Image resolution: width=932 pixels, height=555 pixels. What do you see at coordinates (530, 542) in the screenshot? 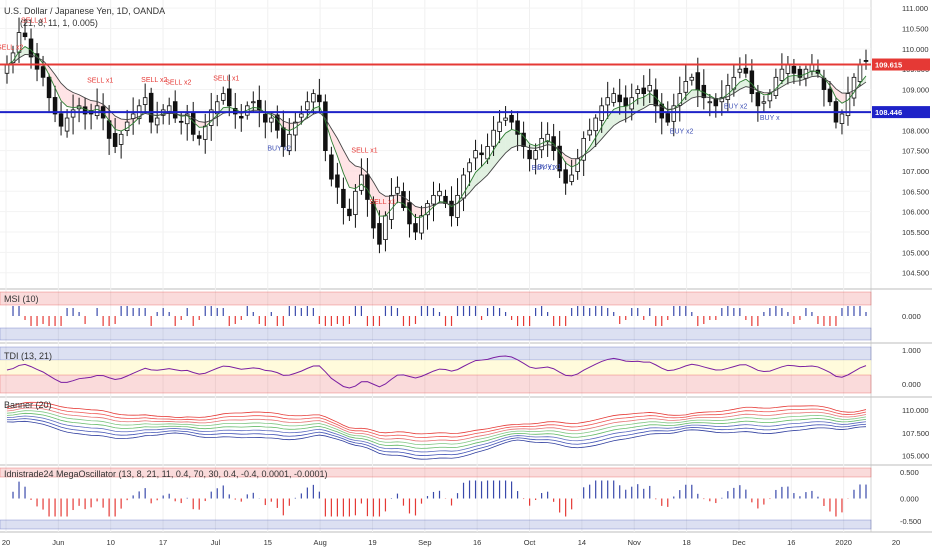
I see `x-tick-label: Oct` at bounding box center [530, 542].